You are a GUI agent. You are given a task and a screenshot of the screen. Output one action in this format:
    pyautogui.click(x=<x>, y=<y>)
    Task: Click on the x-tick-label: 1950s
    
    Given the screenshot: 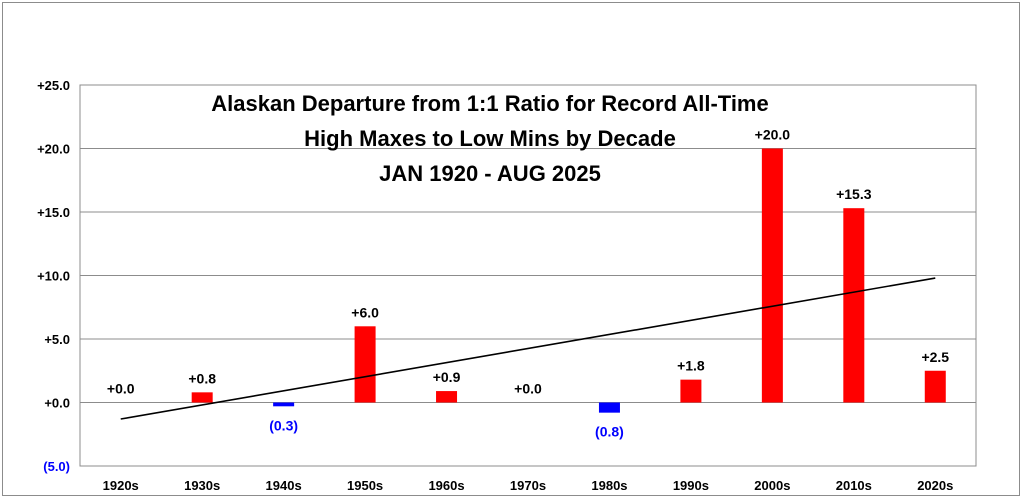 What is the action you would take?
    pyautogui.click(x=365, y=485)
    